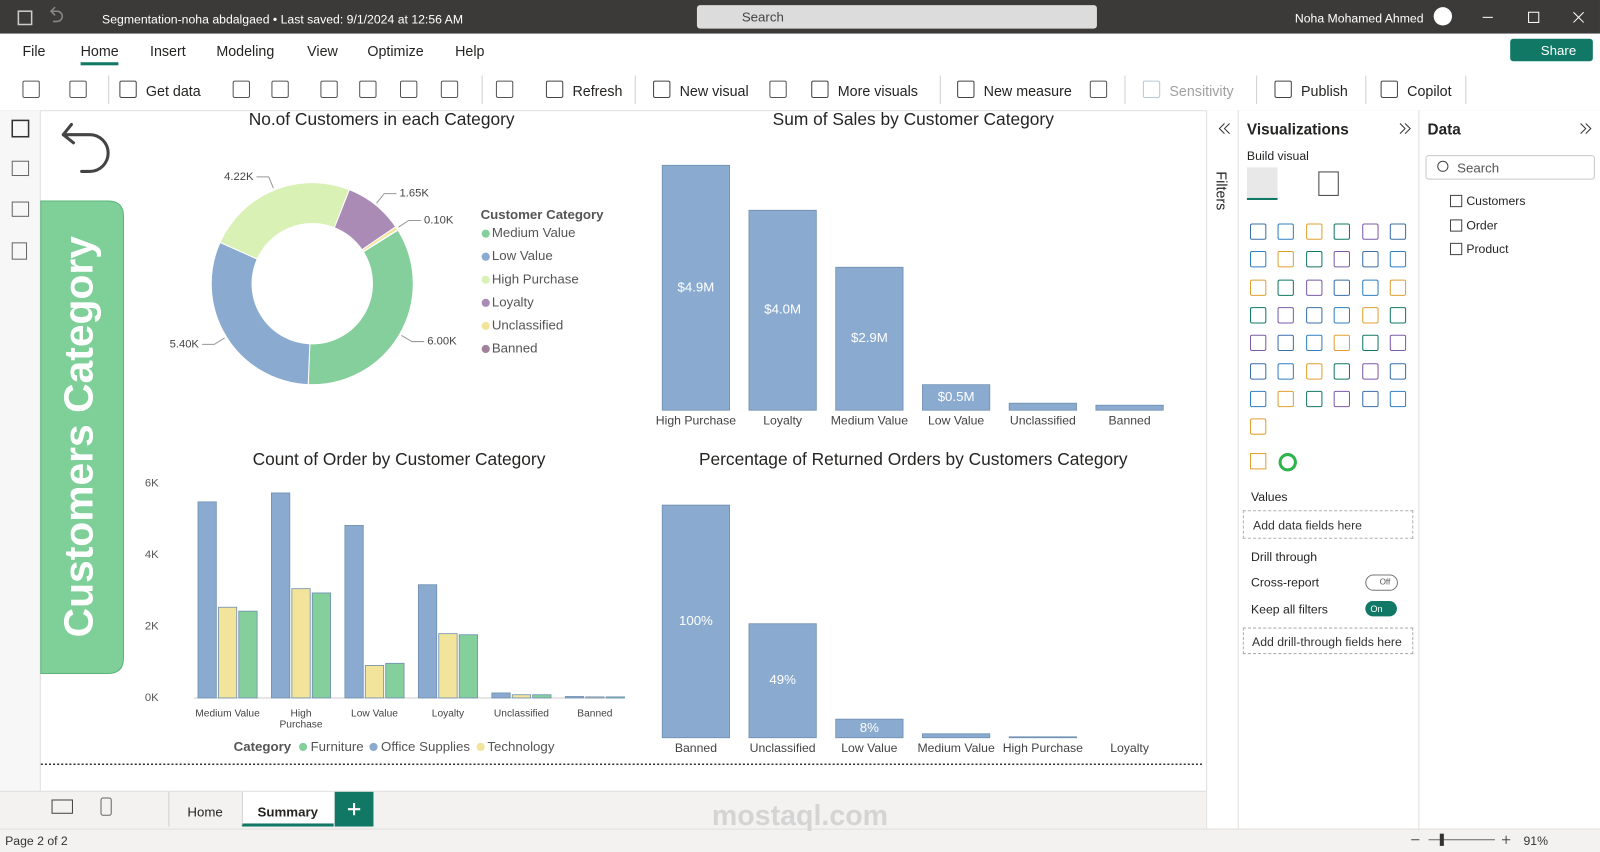 The width and height of the screenshot is (1600, 852). Describe the element at coordinates (470, 51) in the screenshot. I see `menu-tab: Help` at that location.